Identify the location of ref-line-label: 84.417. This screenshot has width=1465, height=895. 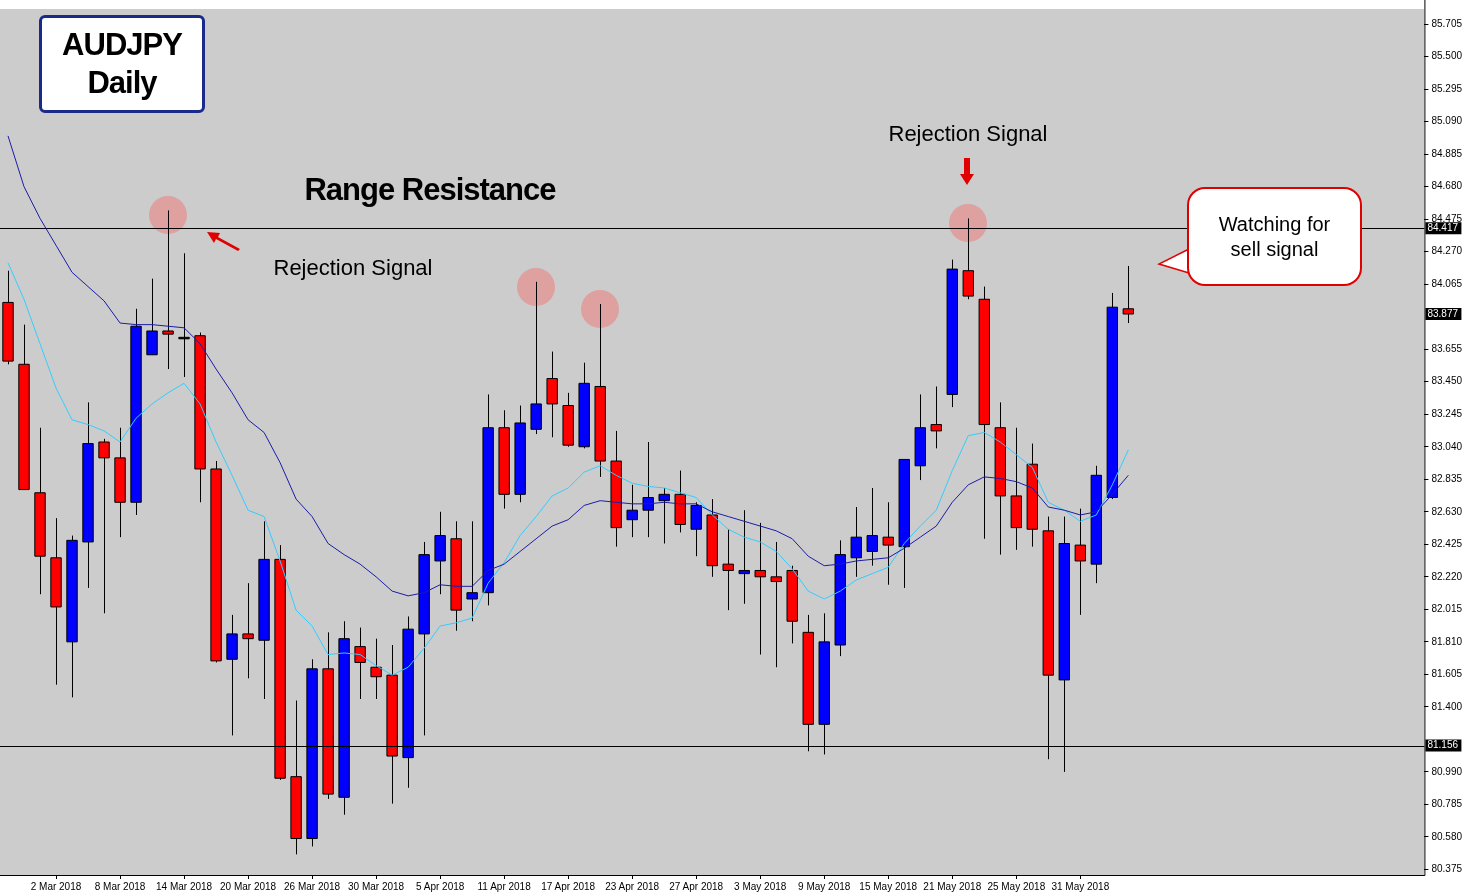
(1443, 228).